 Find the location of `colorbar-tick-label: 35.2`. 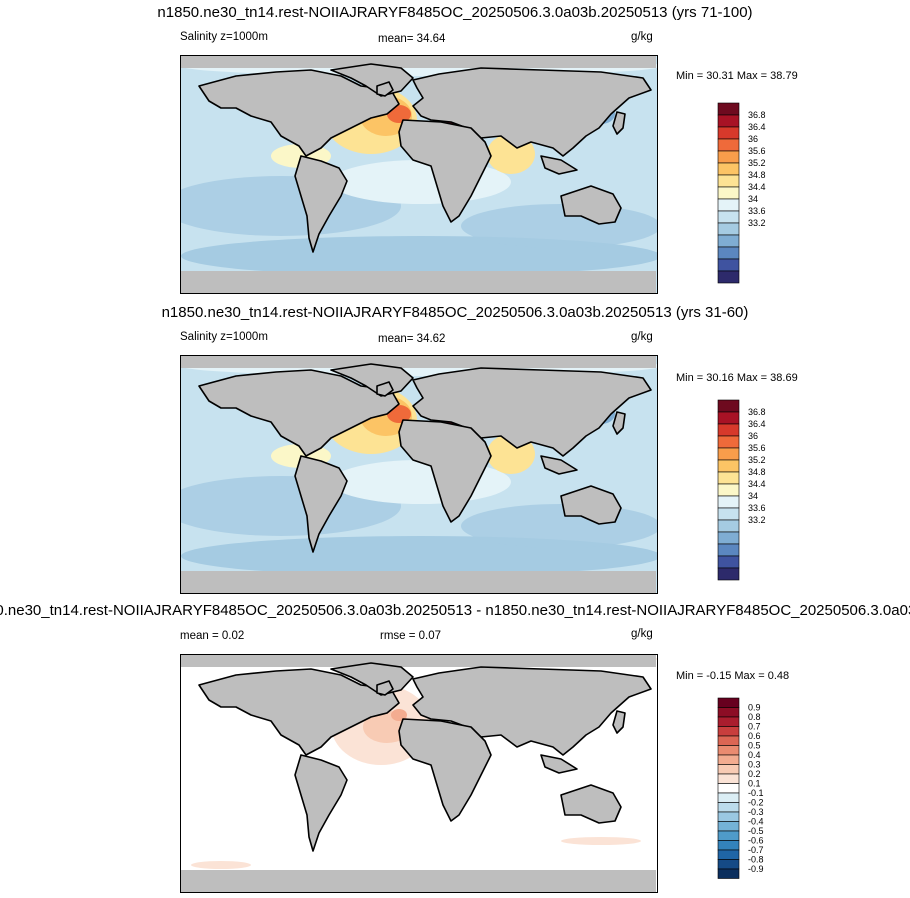

colorbar-tick-label: 35.2 is located at coordinates (757, 163).